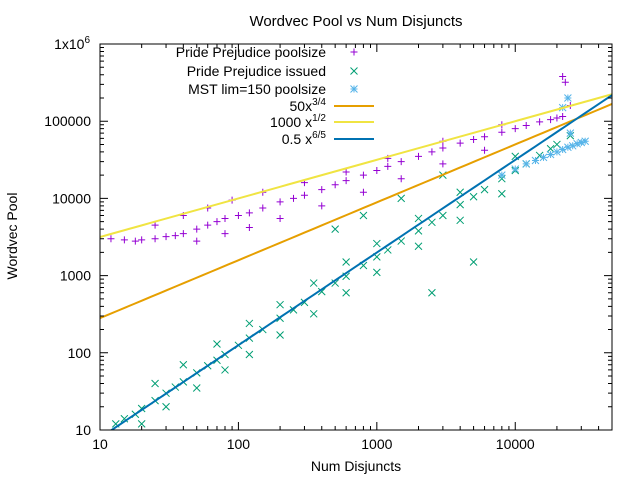  Describe the element at coordinates (308, 105) in the screenshot. I see `legend-label: 50x3/4` at that location.